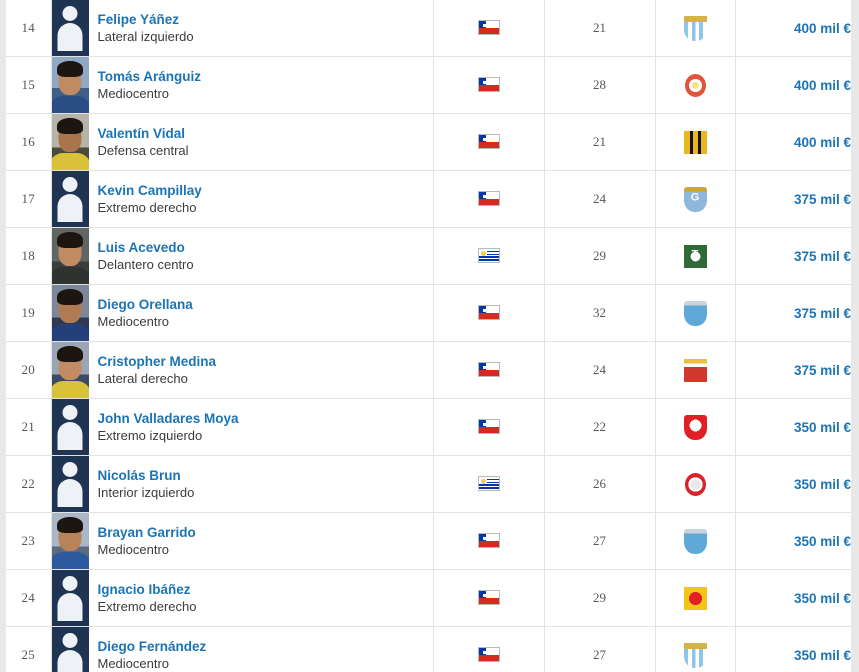  Describe the element at coordinates (242, 370) in the screenshot. I see `player-cell: Cristopher Medina Lateral derecho` at that location.